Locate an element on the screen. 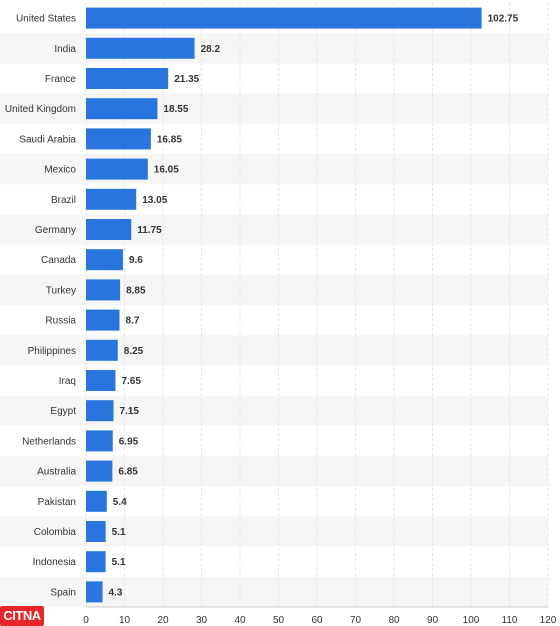 The image size is (560, 626). bar-philippines is located at coordinates (102, 350).